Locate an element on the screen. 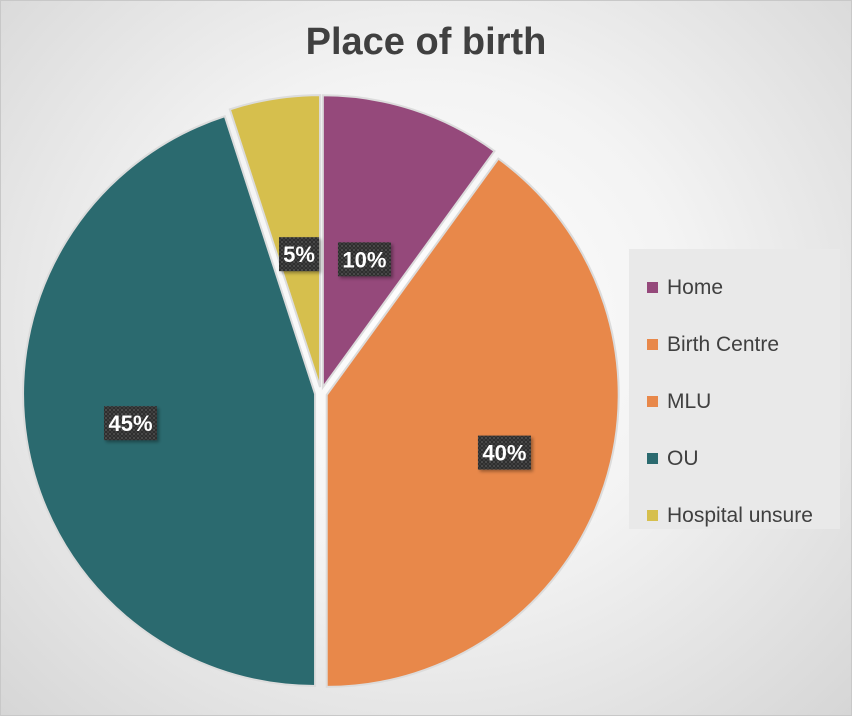 Image resolution: width=852 pixels, height=716 pixels. legend-label: OU is located at coordinates (683, 458).